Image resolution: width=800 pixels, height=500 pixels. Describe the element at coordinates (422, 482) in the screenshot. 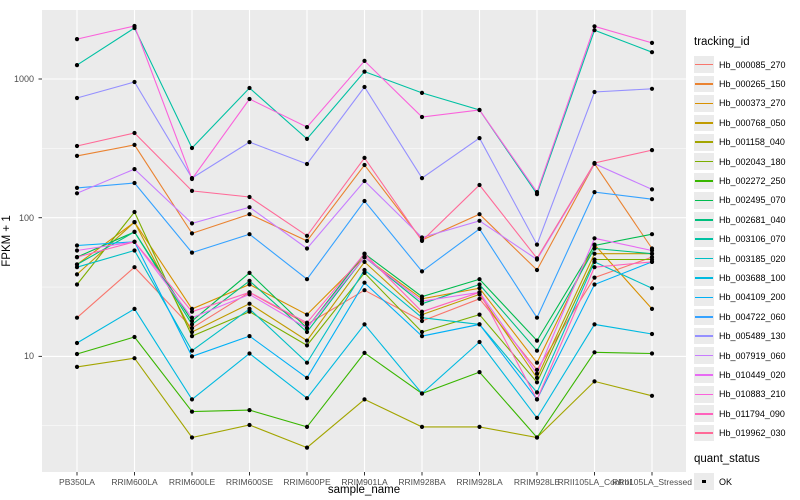

I see `x-tick-label: RRIM928BA` at that location.